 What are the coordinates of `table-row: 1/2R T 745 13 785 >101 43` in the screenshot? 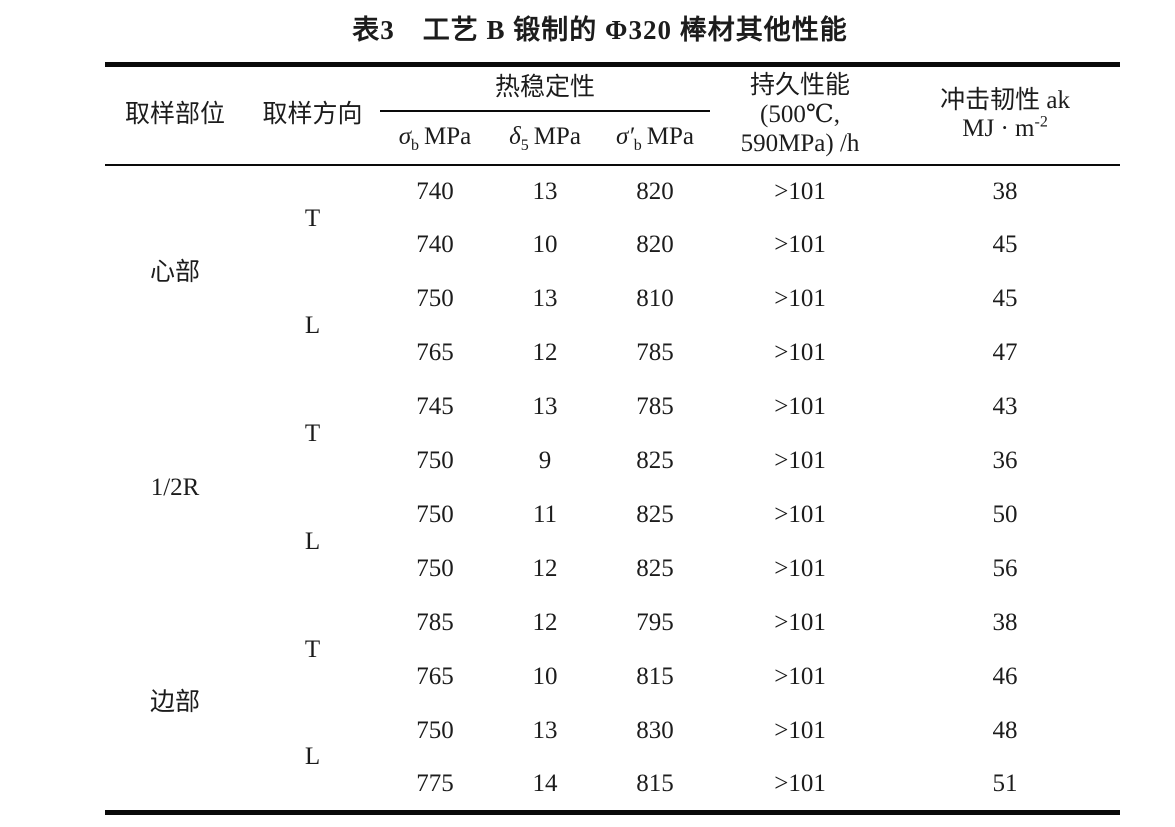 It's located at (612, 441).